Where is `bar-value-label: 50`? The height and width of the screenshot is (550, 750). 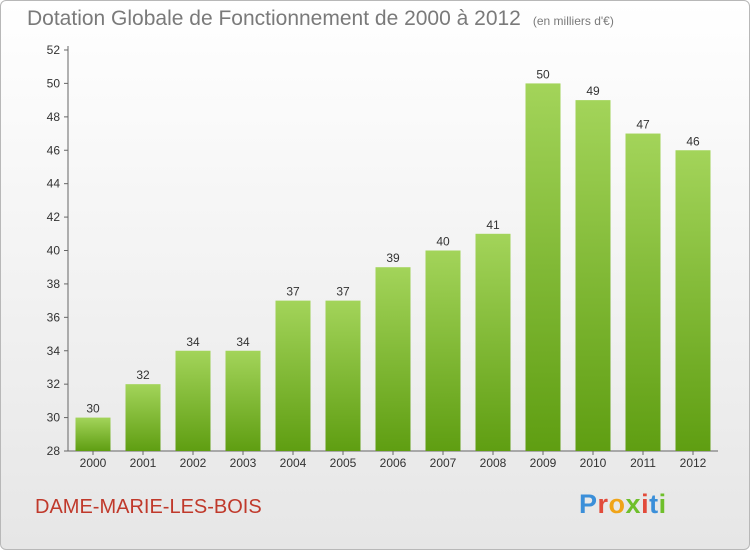 bar-value-label: 50 is located at coordinates (543, 74).